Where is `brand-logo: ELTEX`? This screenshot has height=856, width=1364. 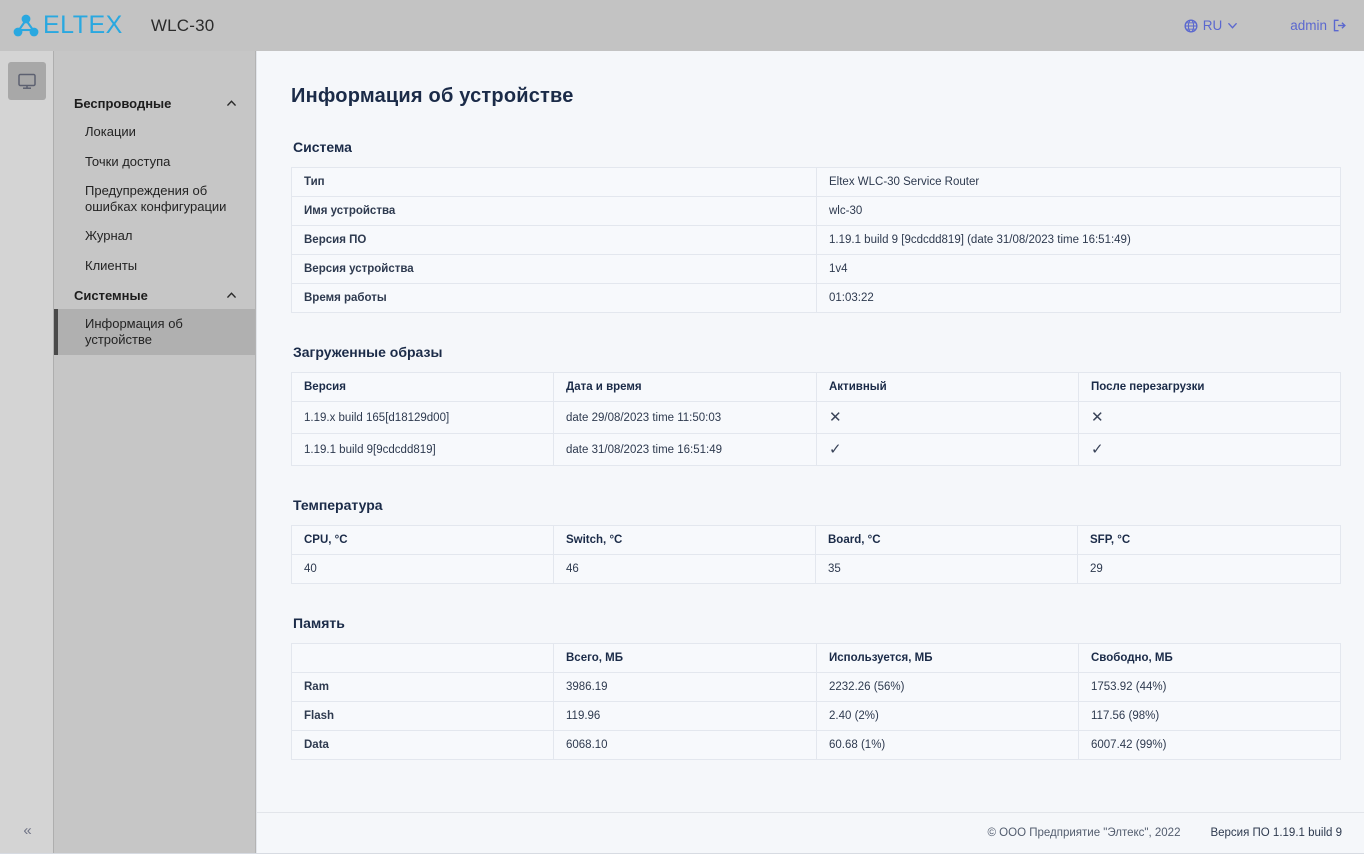 brand-logo: ELTEX is located at coordinates (67, 25).